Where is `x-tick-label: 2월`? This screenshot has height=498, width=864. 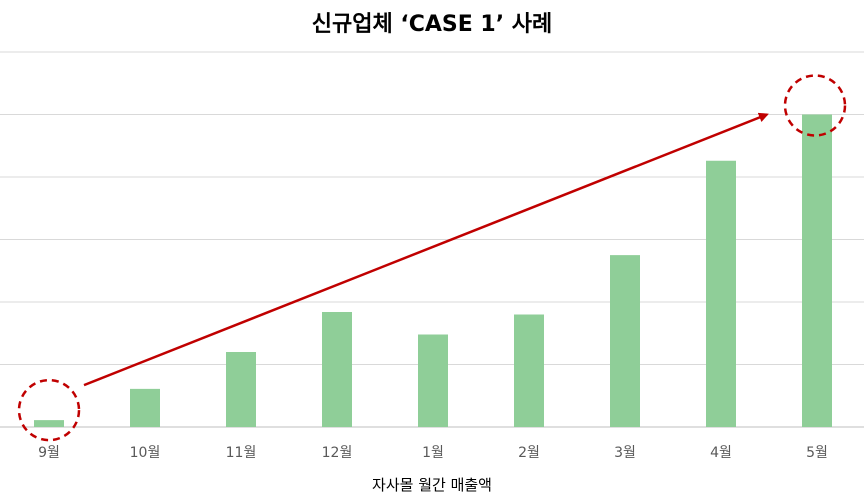
x-tick-label: 2월 is located at coordinates (529, 453).